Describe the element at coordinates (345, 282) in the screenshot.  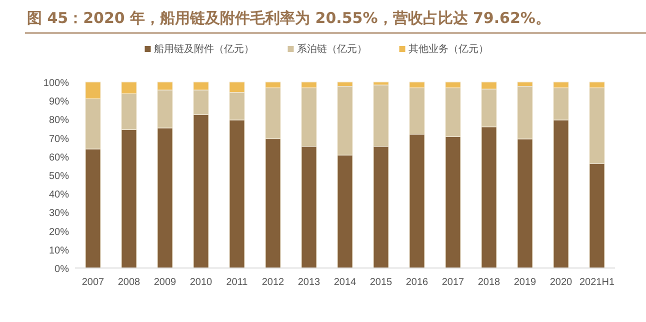
I see `x-tick-label: 2014` at that location.